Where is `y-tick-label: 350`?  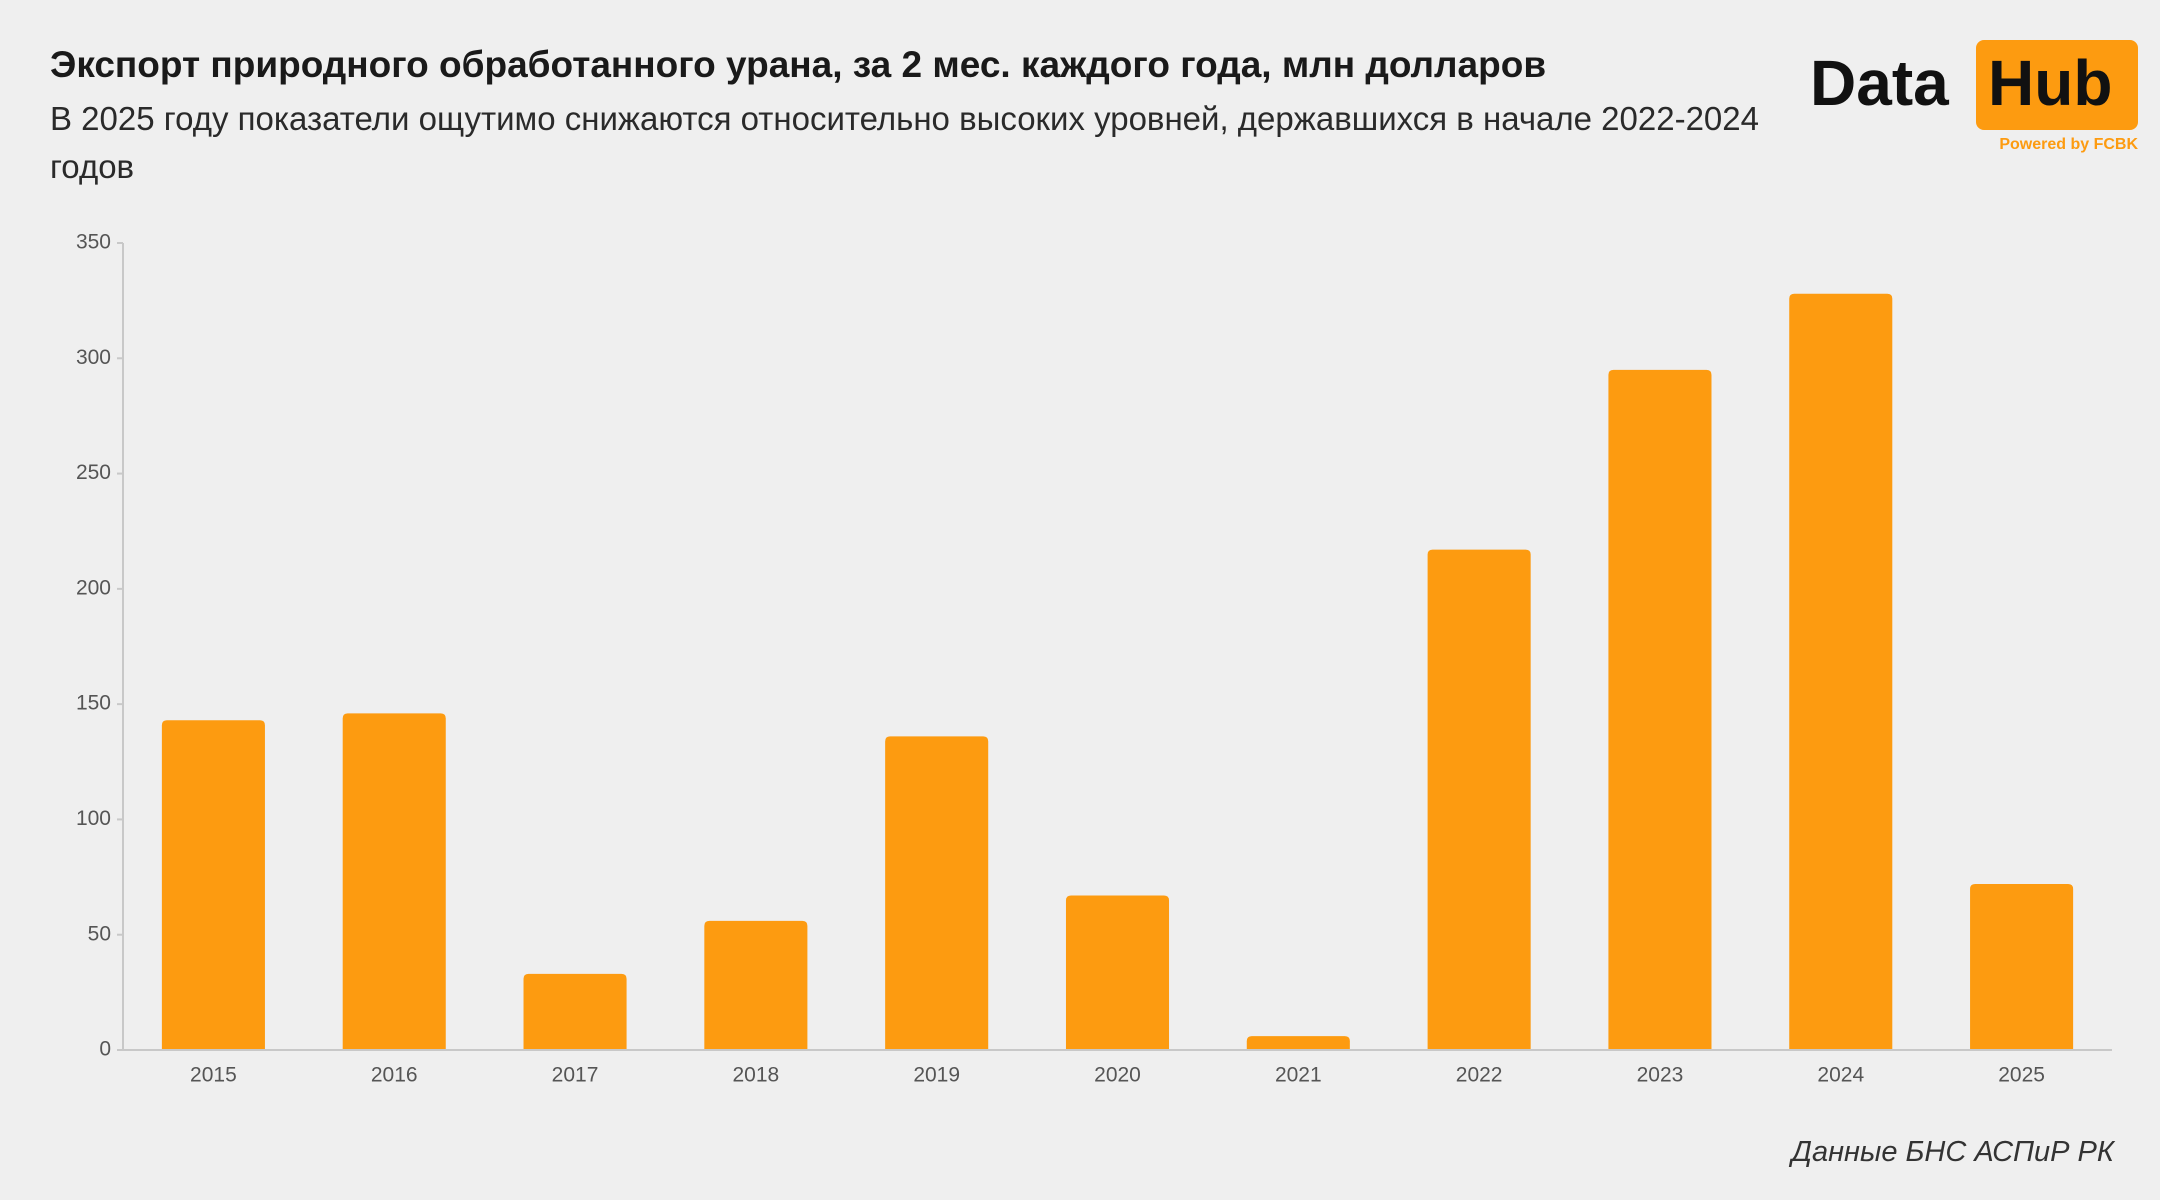
y-tick-label: 350 is located at coordinates (93, 242).